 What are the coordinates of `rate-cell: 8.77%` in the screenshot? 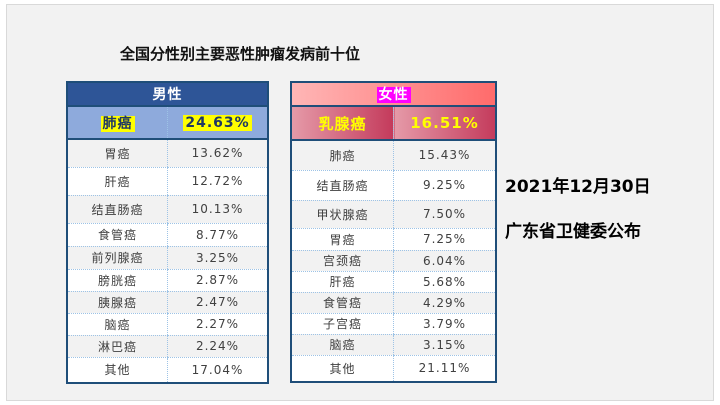 It's located at (217, 235).